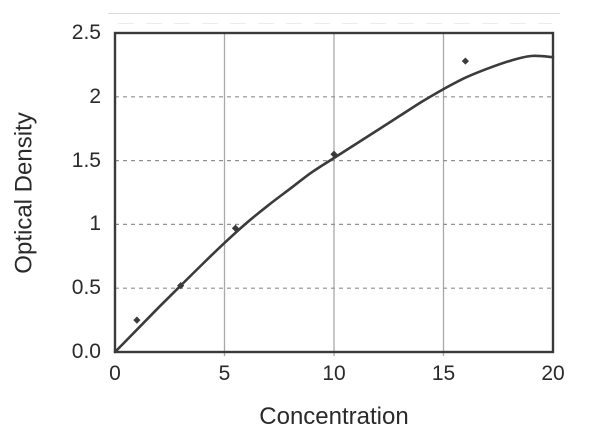  What do you see at coordinates (334, 416) in the screenshot?
I see `x-axis-title: Concentration` at bounding box center [334, 416].